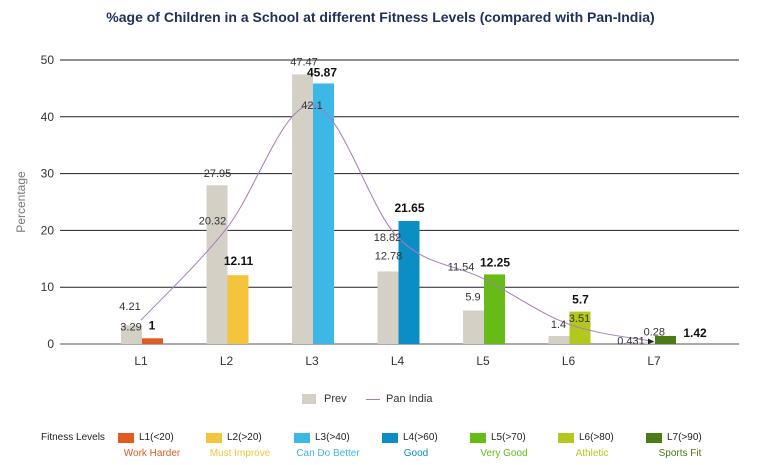 This screenshot has height=465, width=761. What do you see at coordinates (472, 297) in the screenshot?
I see `data-label-prev-L5: 5.9` at bounding box center [472, 297].